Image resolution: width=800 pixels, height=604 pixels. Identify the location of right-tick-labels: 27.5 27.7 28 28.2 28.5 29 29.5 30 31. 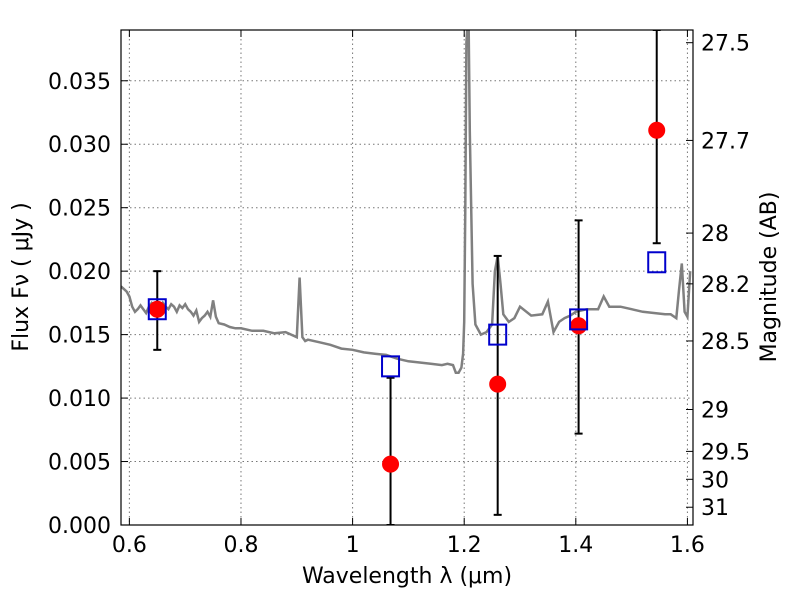
(725, 277).